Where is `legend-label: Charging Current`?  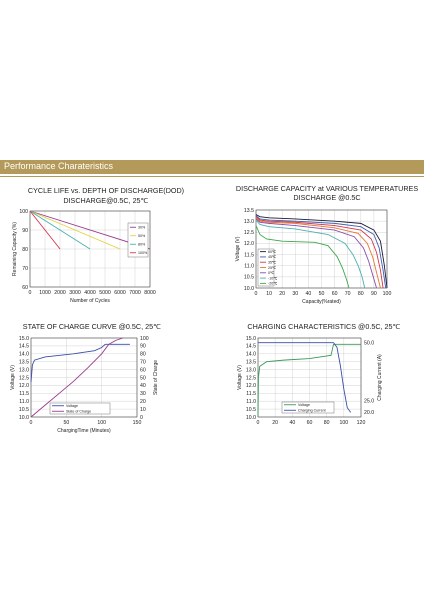 legend-label: Charging Current is located at coordinates (312, 411).